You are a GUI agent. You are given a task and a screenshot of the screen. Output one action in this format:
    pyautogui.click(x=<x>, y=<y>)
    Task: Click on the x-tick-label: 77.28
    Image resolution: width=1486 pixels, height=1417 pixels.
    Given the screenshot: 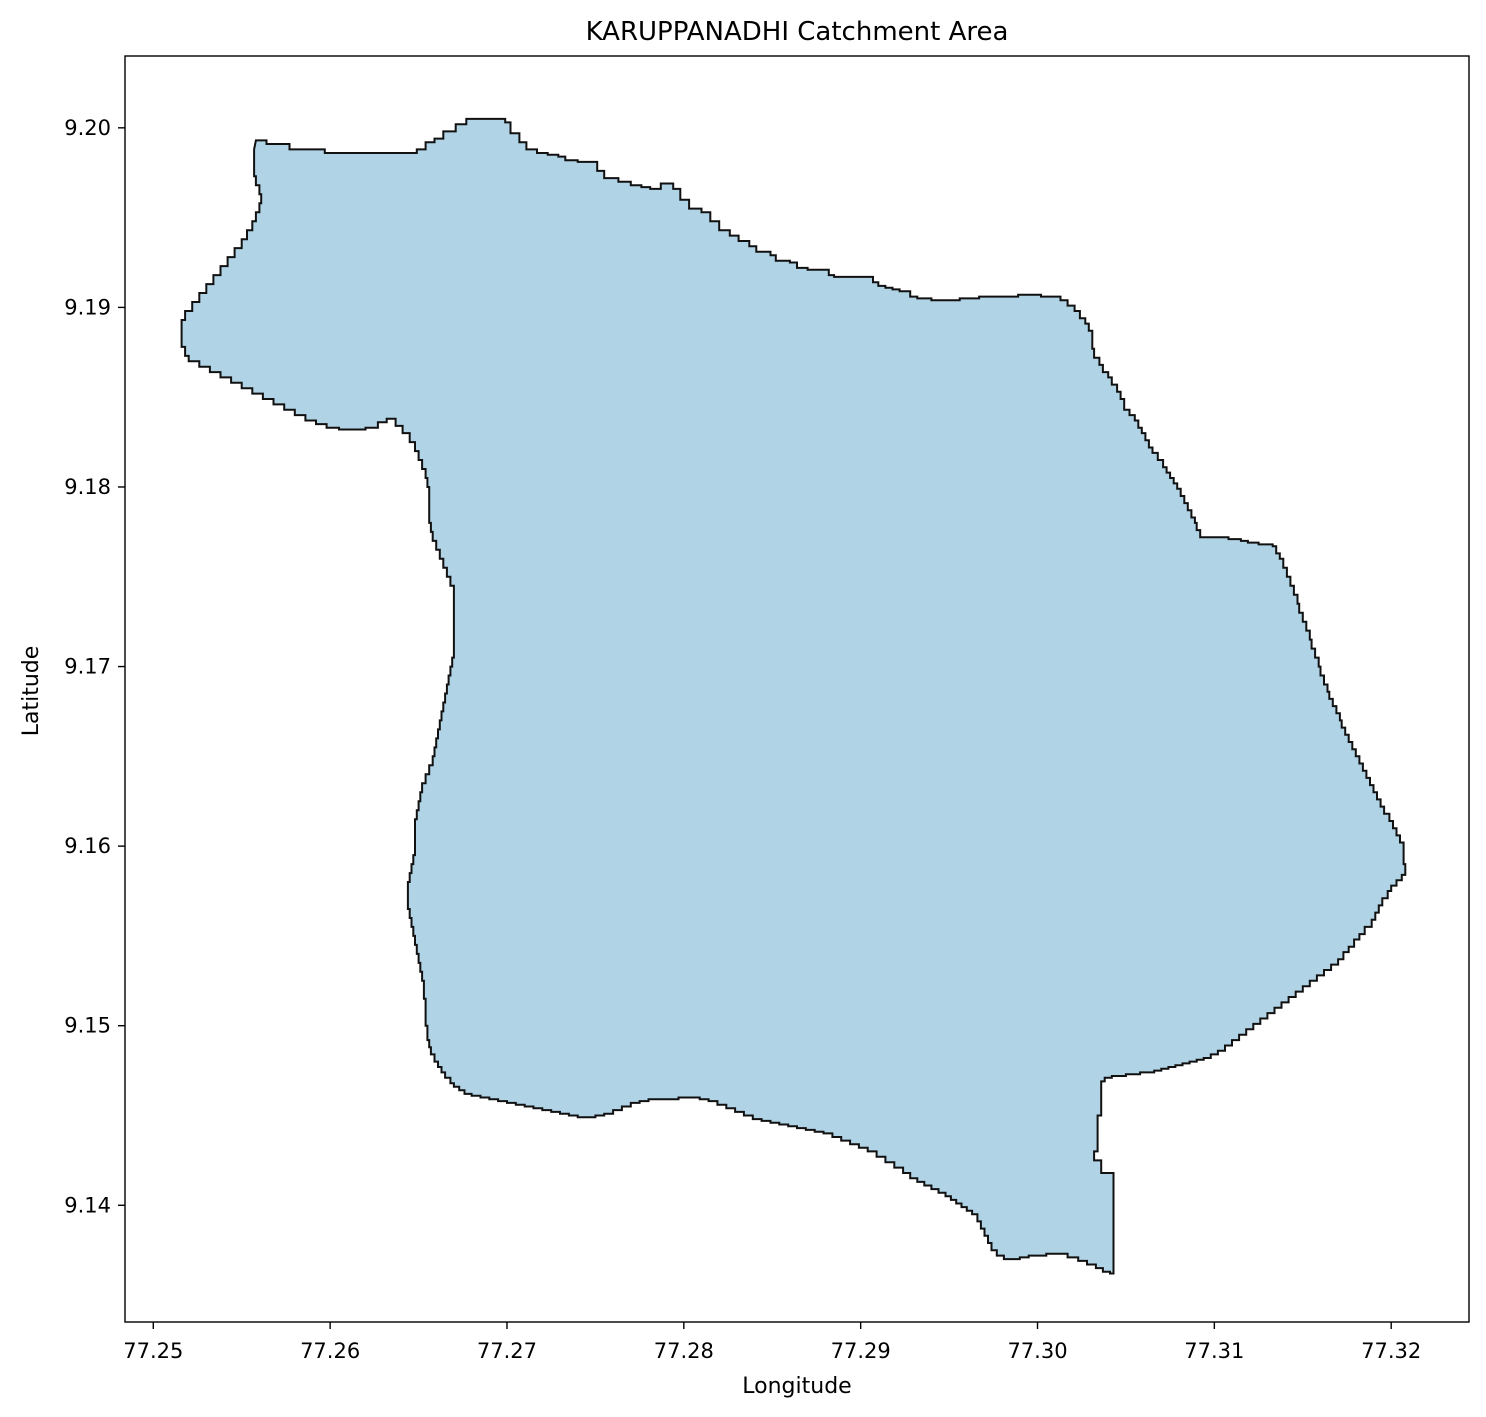 What is the action you would take?
    pyautogui.click(x=684, y=1351)
    